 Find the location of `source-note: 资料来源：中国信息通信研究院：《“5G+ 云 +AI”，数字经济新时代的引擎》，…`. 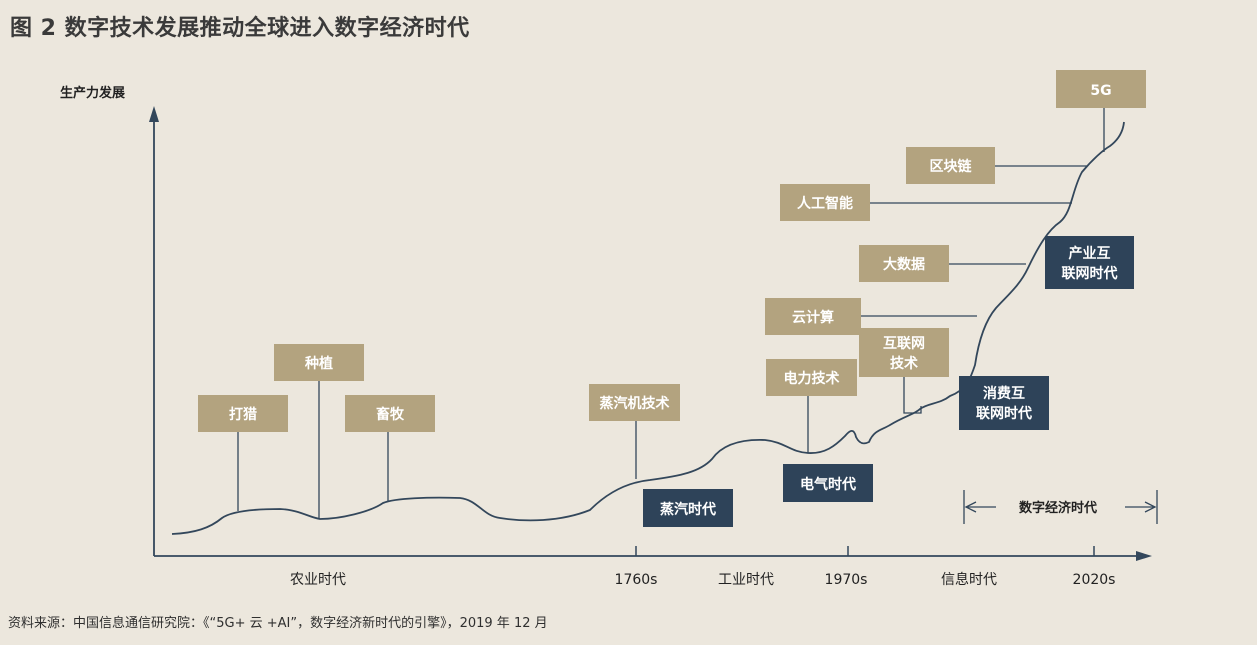

source-note: 资料来源：中国信息通信研究院：《“5G+ 云 +AI”，数字经济新时代的引擎》，… is located at coordinates (278, 623).